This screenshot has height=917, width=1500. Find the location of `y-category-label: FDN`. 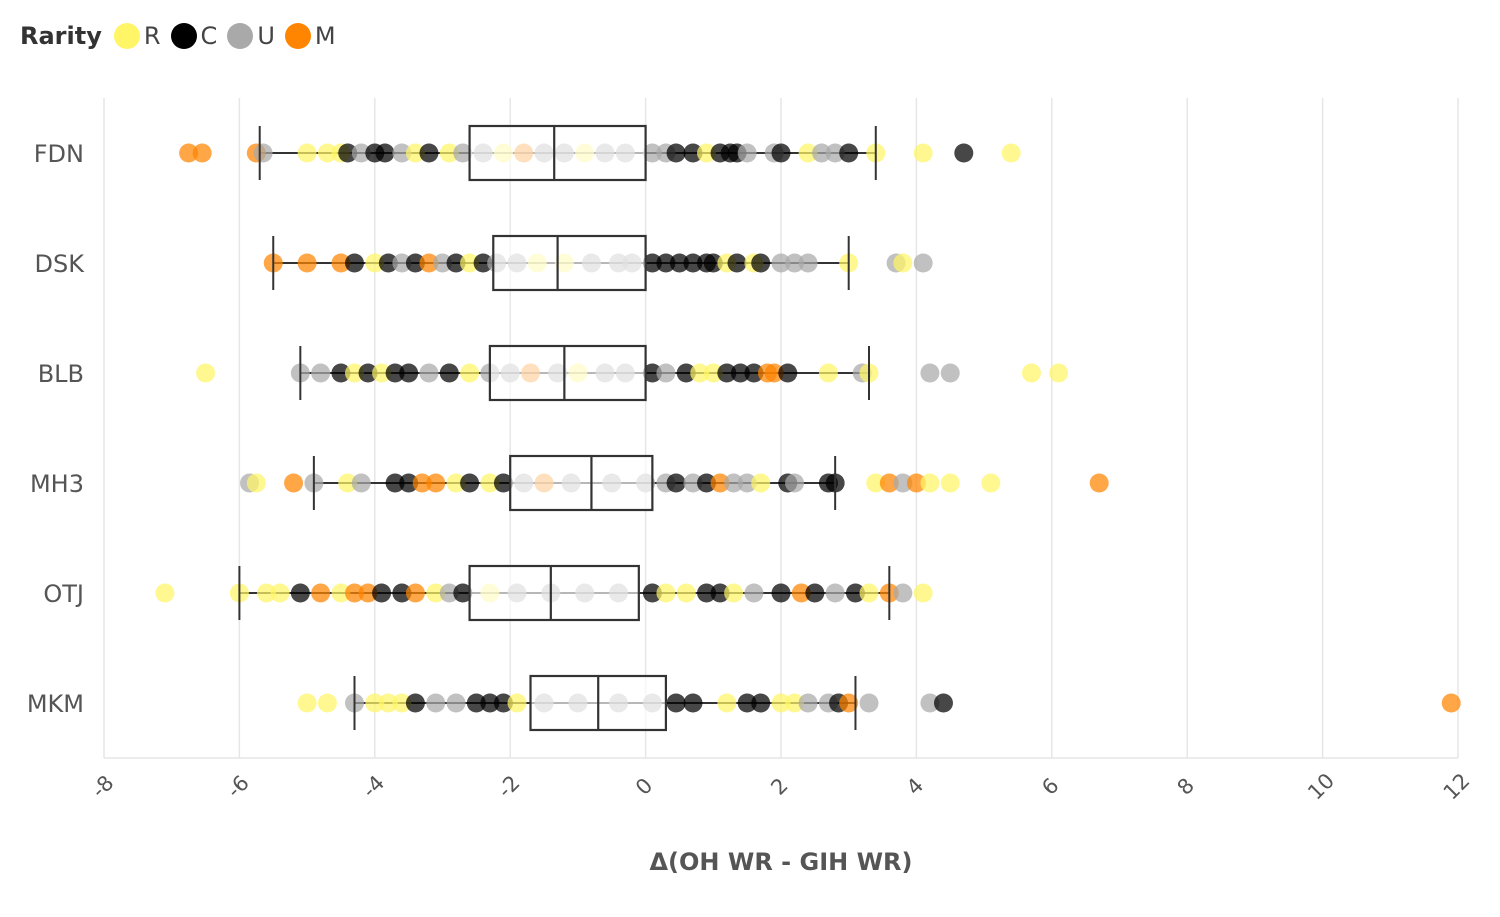

y-category-label: FDN is located at coordinates (59, 154).